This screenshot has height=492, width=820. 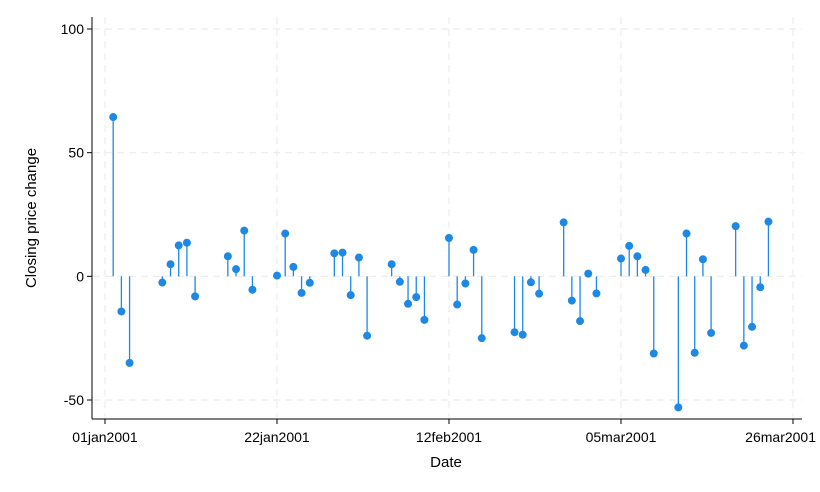 I want to click on y-tick-label-0: -50, so click(x=74, y=400).